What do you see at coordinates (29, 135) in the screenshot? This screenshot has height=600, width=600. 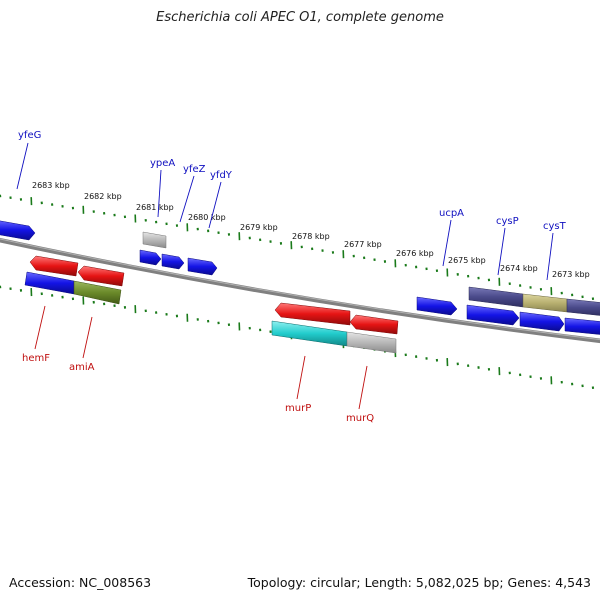 I see `gene-label-yfeG: yfeG` at bounding box center [29, 135].